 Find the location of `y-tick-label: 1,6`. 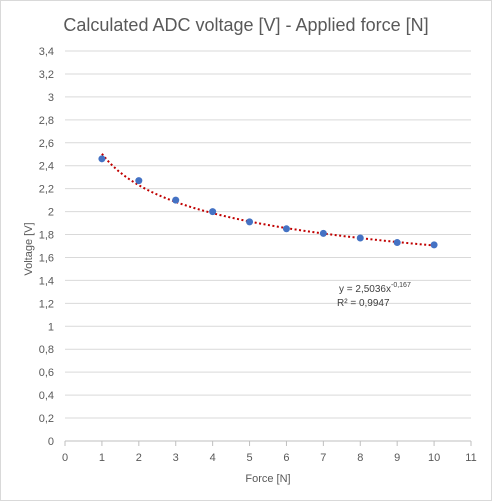

y-tick-label: 1,6 is located at coordinates (46, 258).